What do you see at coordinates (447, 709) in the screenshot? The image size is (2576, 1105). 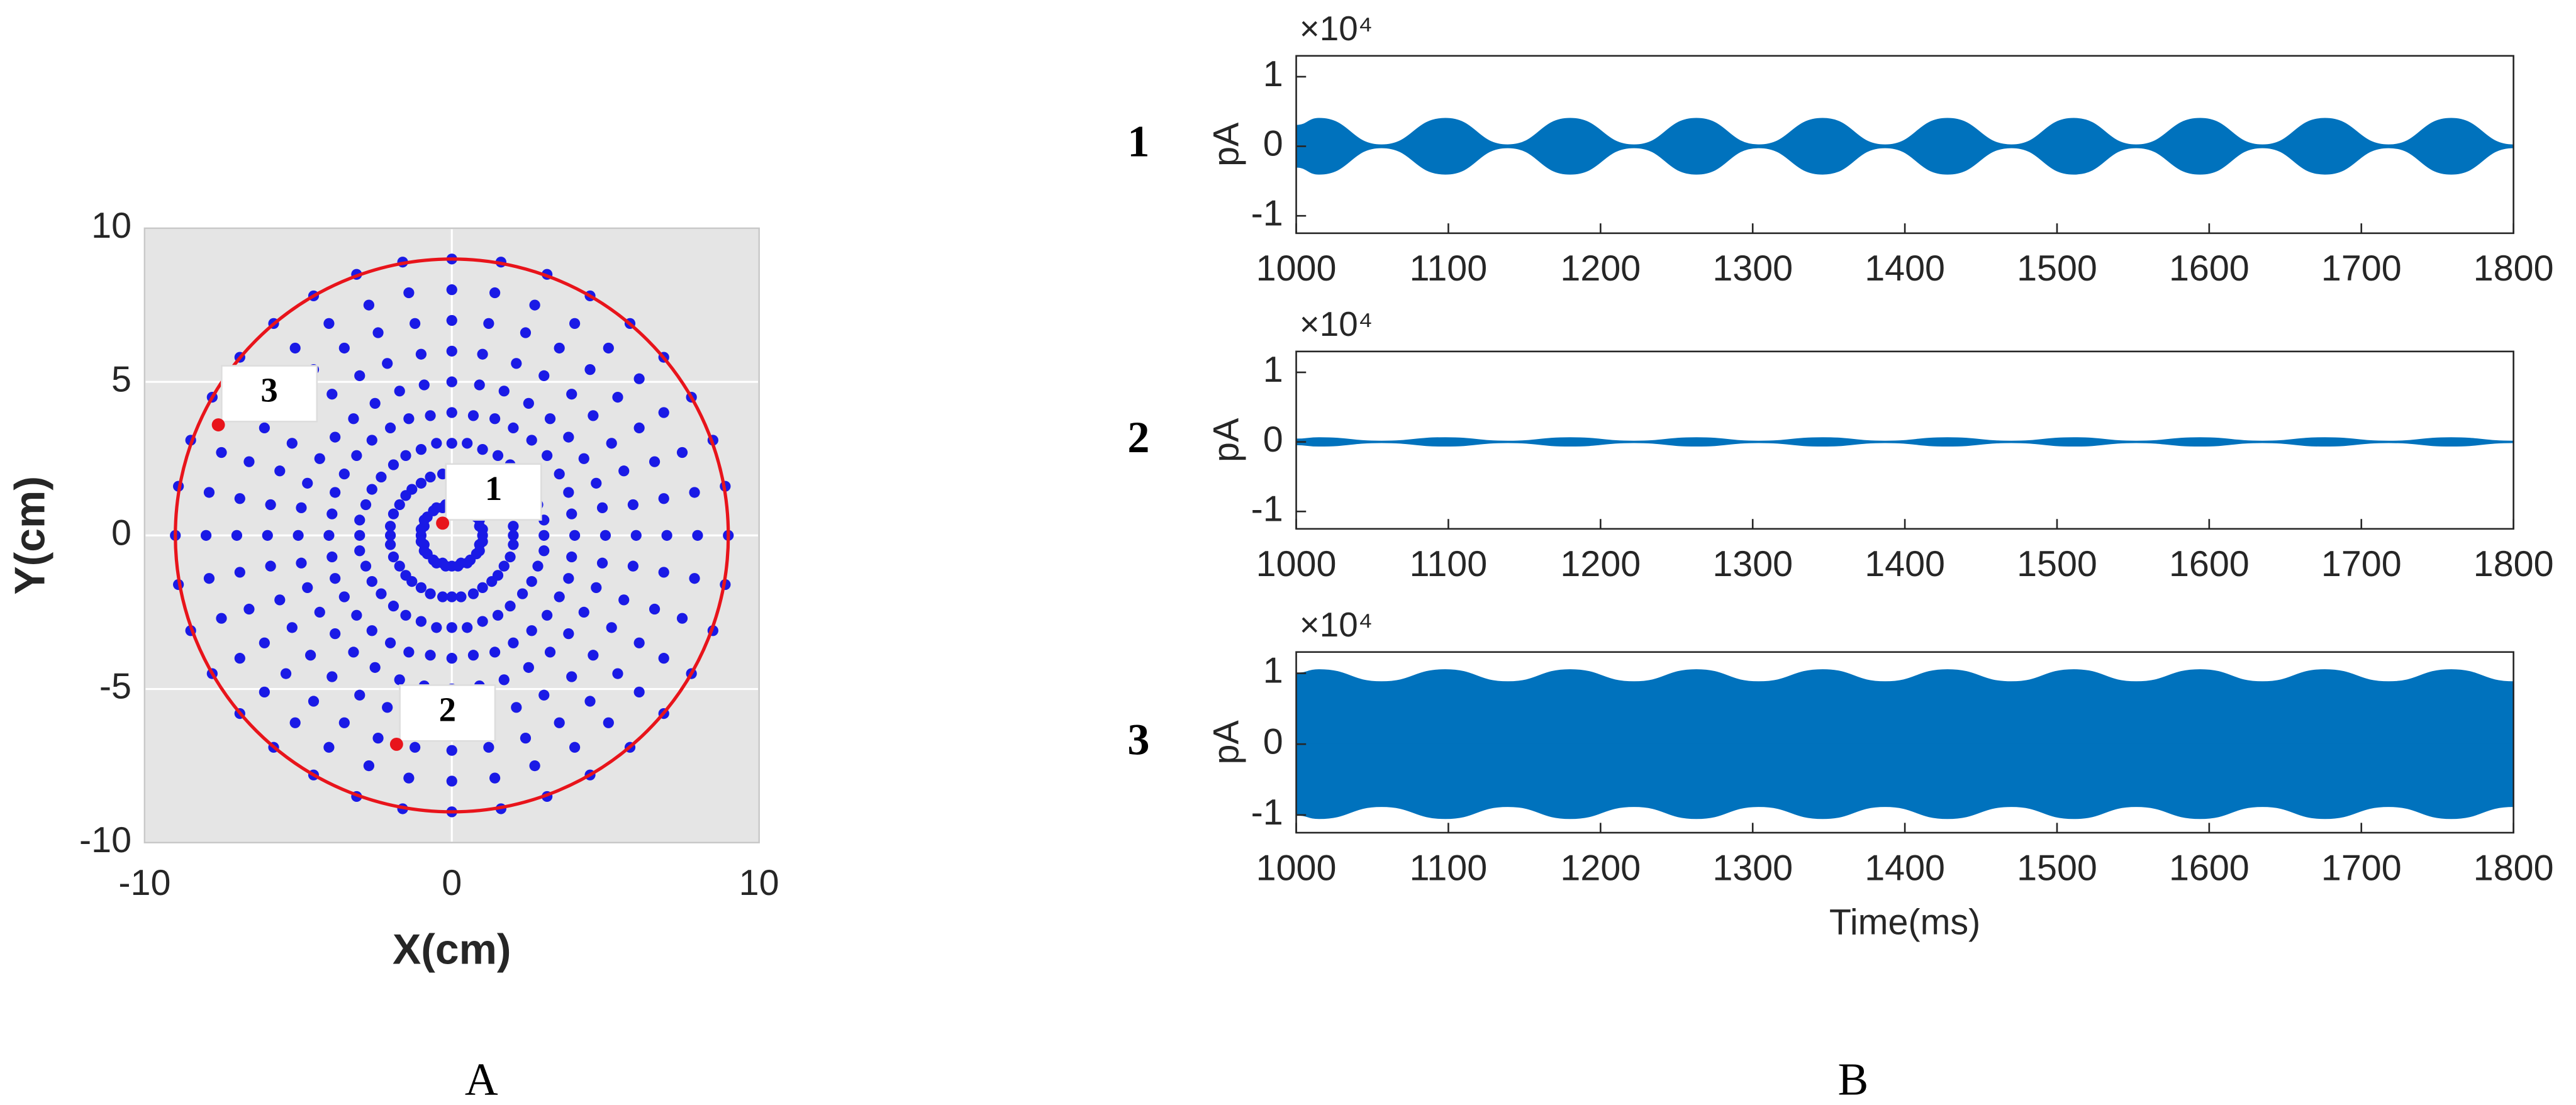 I see `point-label: 2` at bounding box center [447, 709].